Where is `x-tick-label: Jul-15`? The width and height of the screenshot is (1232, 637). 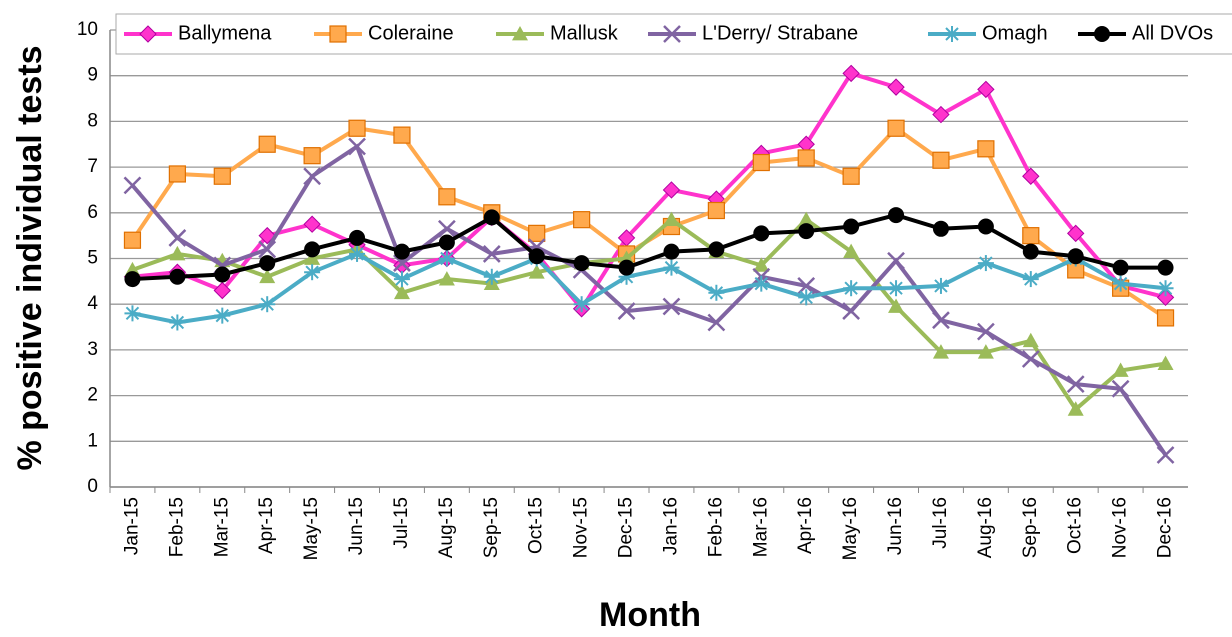 x-tick-label: Jul-15 is located at coordinates (401, 523).